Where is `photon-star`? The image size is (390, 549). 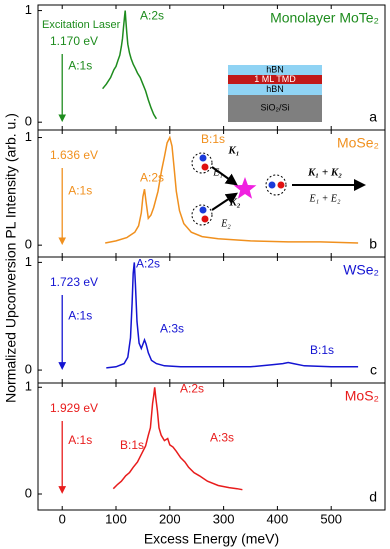 photon-star is located at coordinates (245, 188).